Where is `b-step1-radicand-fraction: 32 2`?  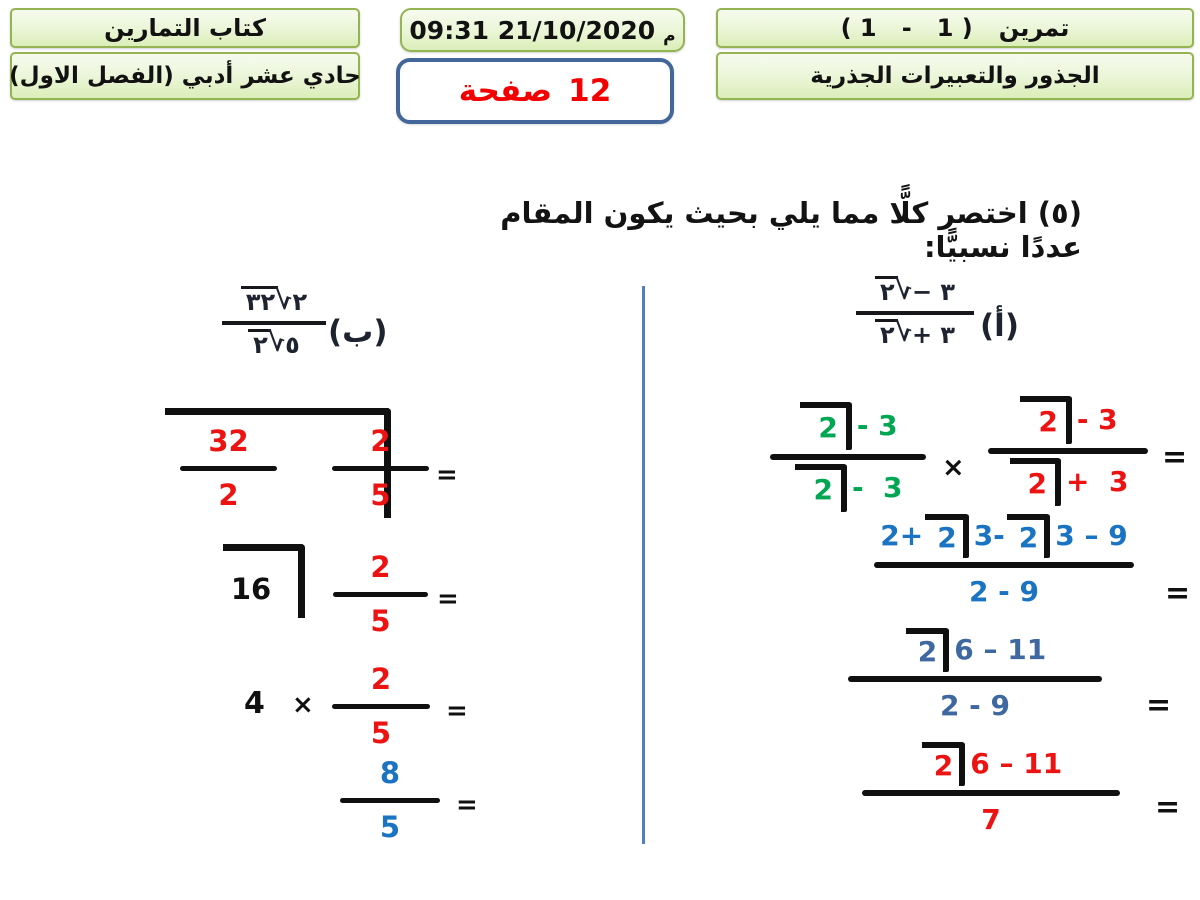 b-step1-radicand-fraction: 32 2 is located at coordinates (228, 467).